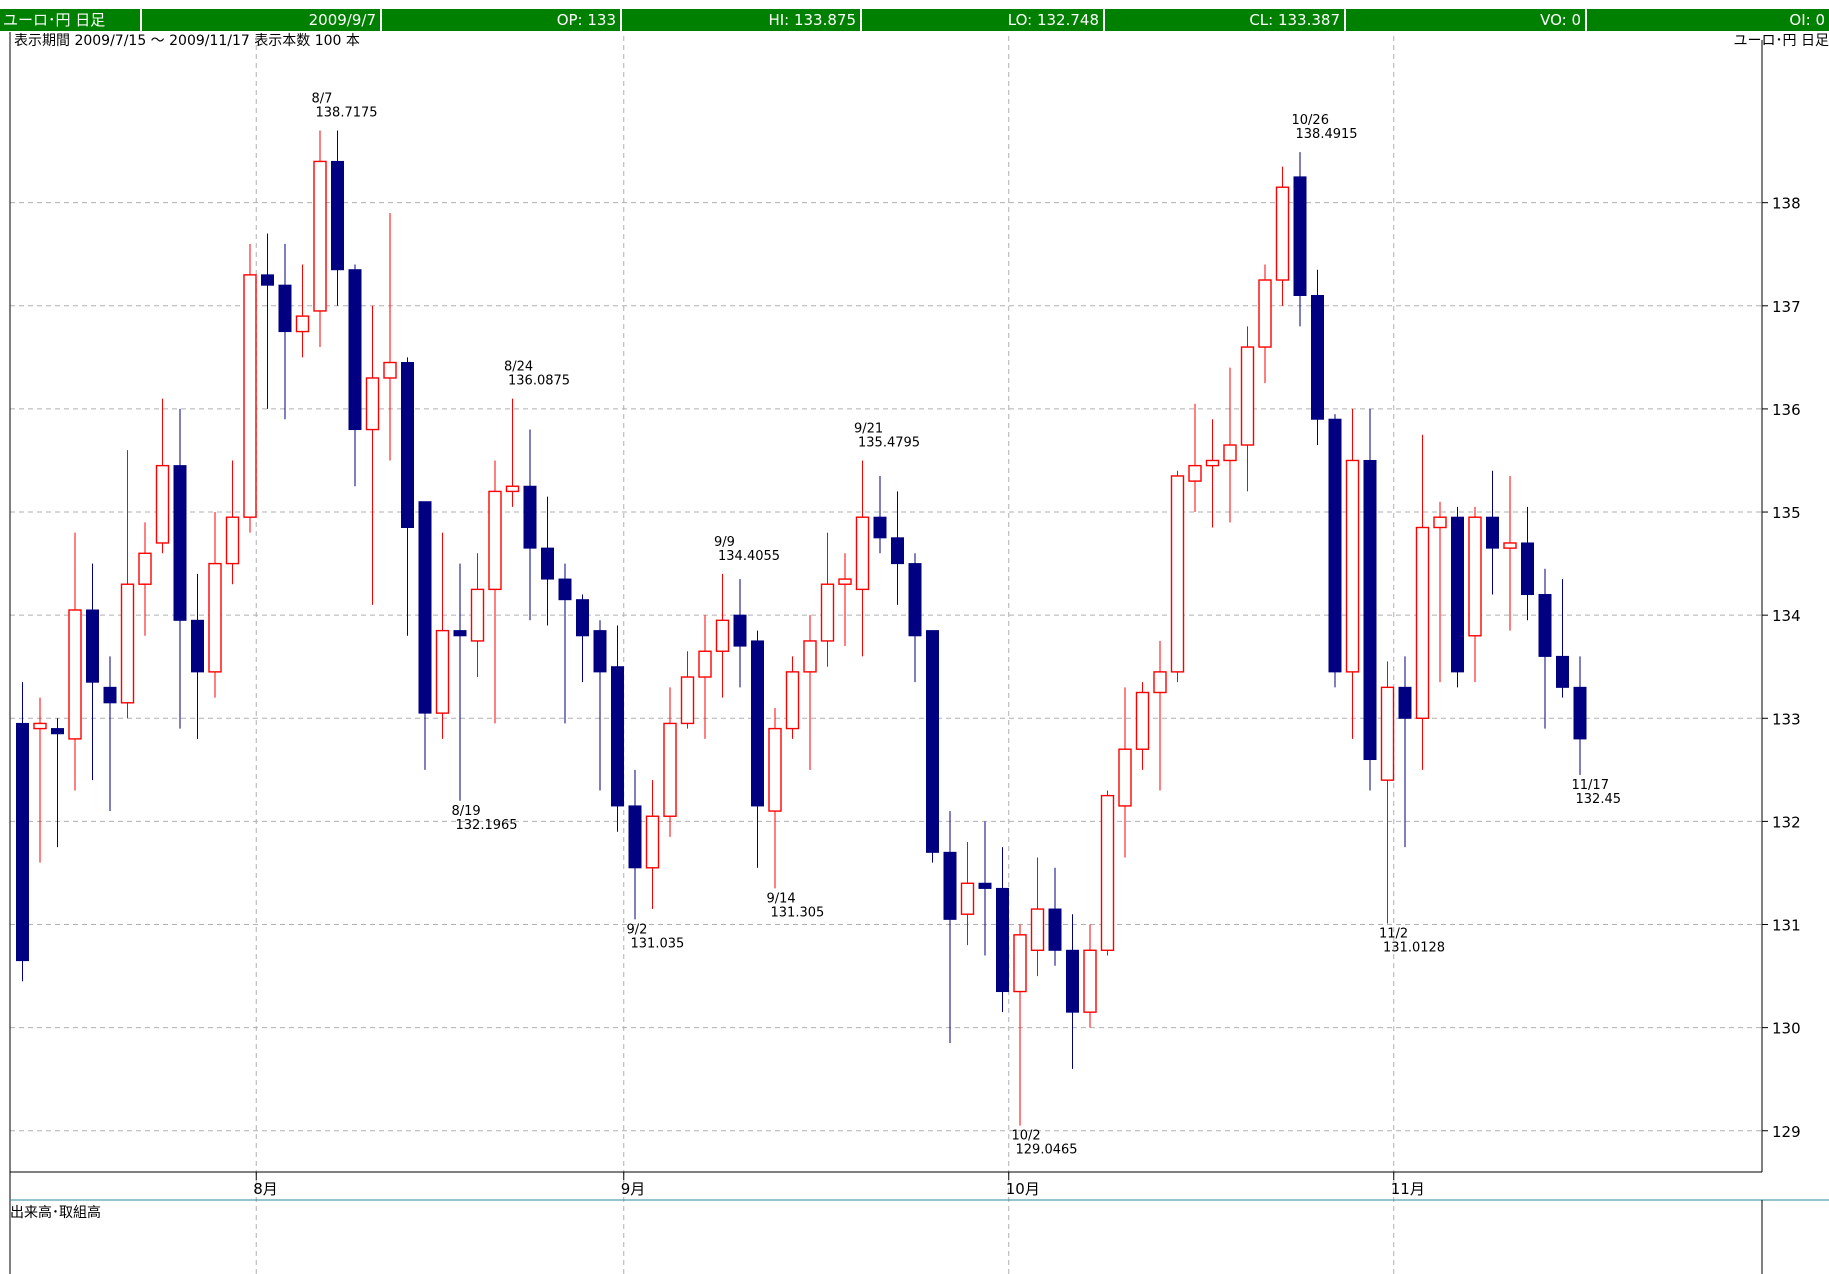  Describe the element at coordinates (658, 943) in the screenshot. I see `annotation-value: 131.035` at that location.